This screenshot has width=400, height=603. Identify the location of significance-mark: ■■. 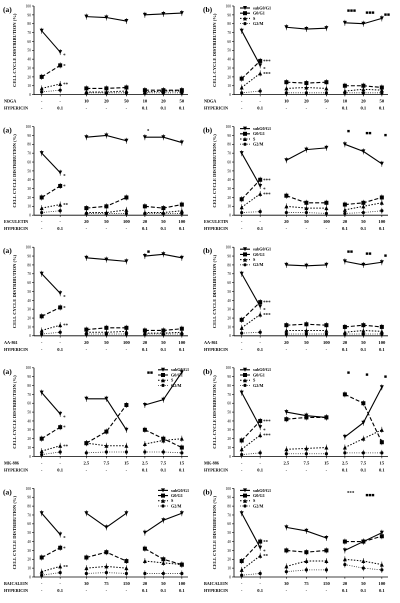
(350, 252).